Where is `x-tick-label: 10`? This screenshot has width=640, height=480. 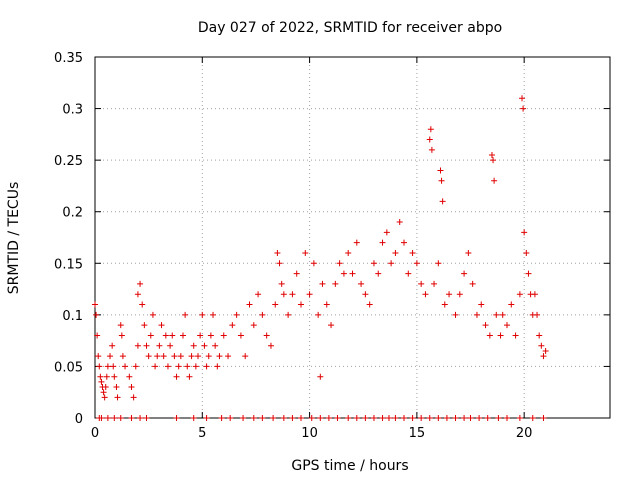 x-tick-label: 10 is located at coordinates (309, 433).